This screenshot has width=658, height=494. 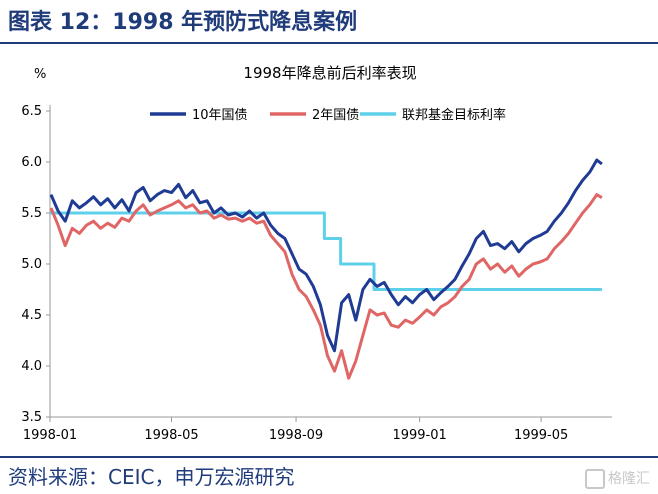 What do you see at coordinates (31, 366) in the screenshot?
I see `y-tick-label: 4.0` at bounding box center [31, 366].